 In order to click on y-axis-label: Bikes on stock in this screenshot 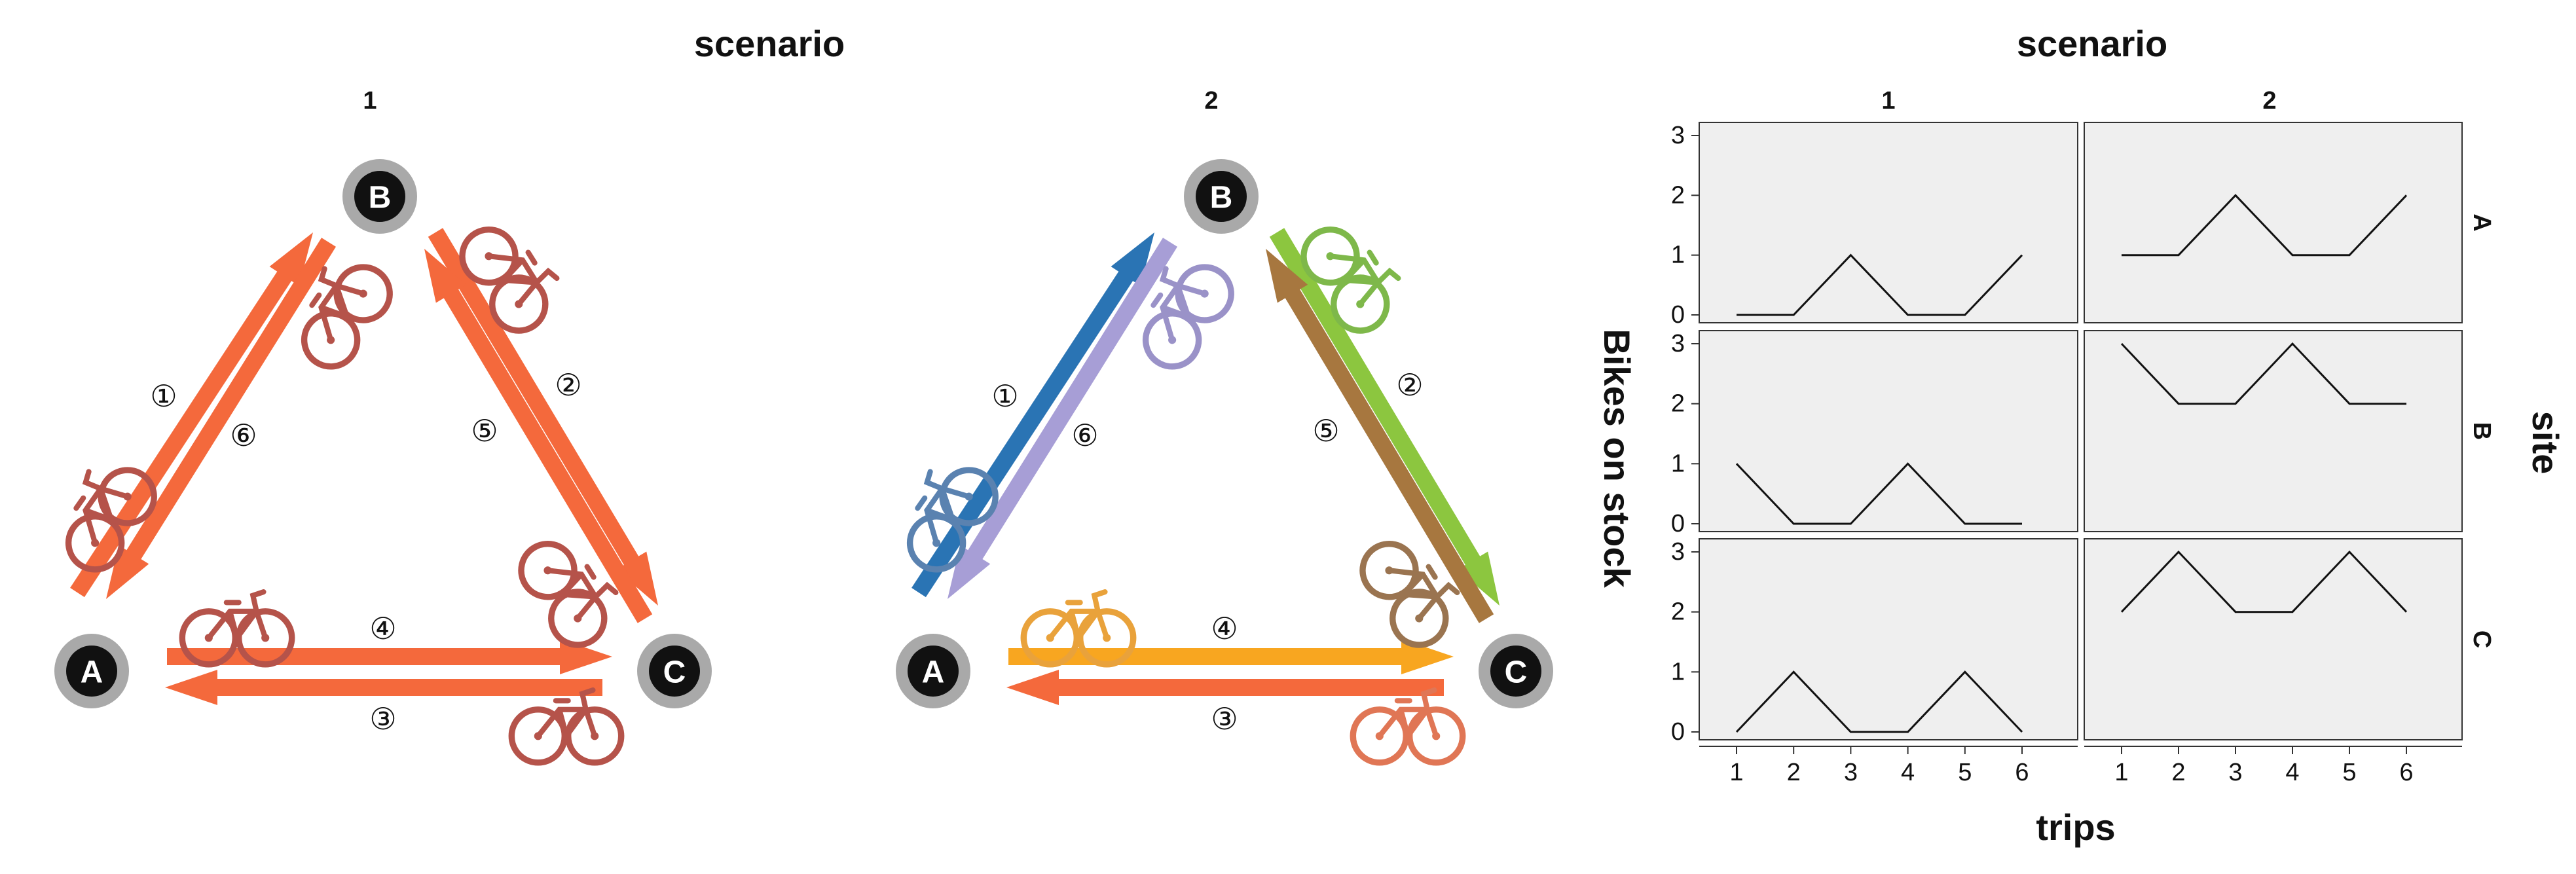, I will do `click(1617, 458)`.